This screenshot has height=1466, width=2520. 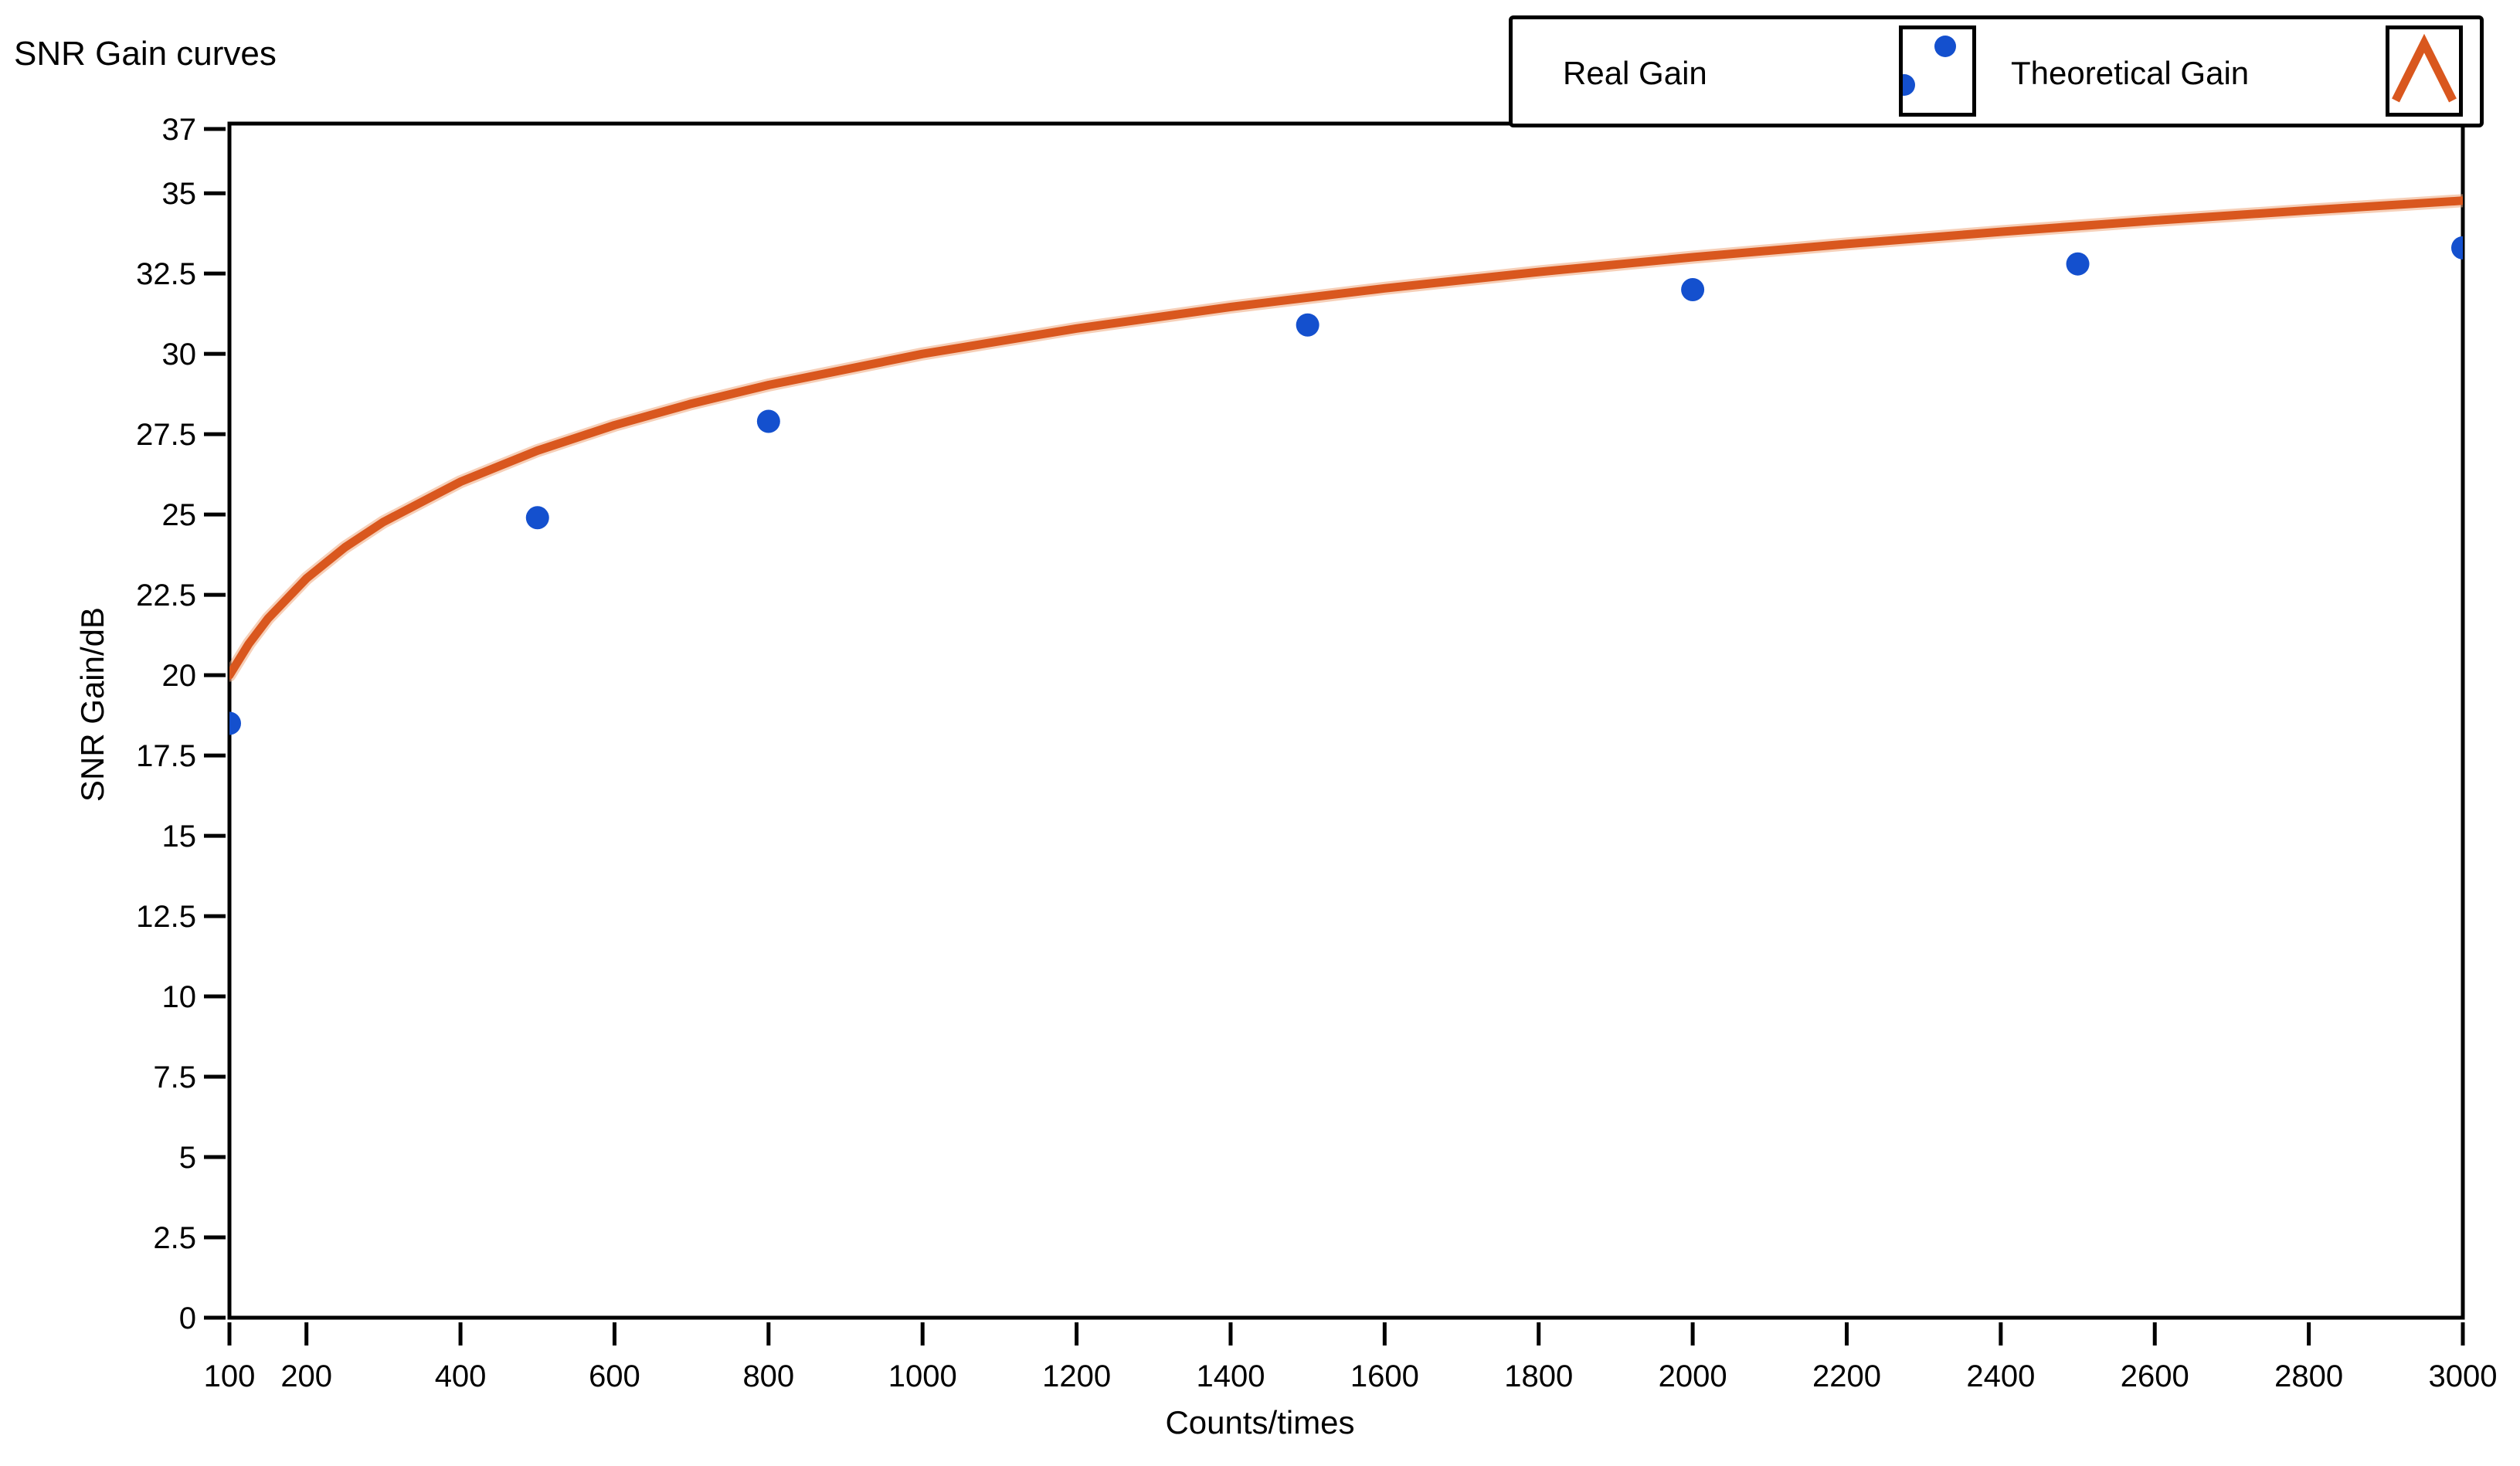 I want to click on x-tick-label: 200, so click(x=306, y=1376).